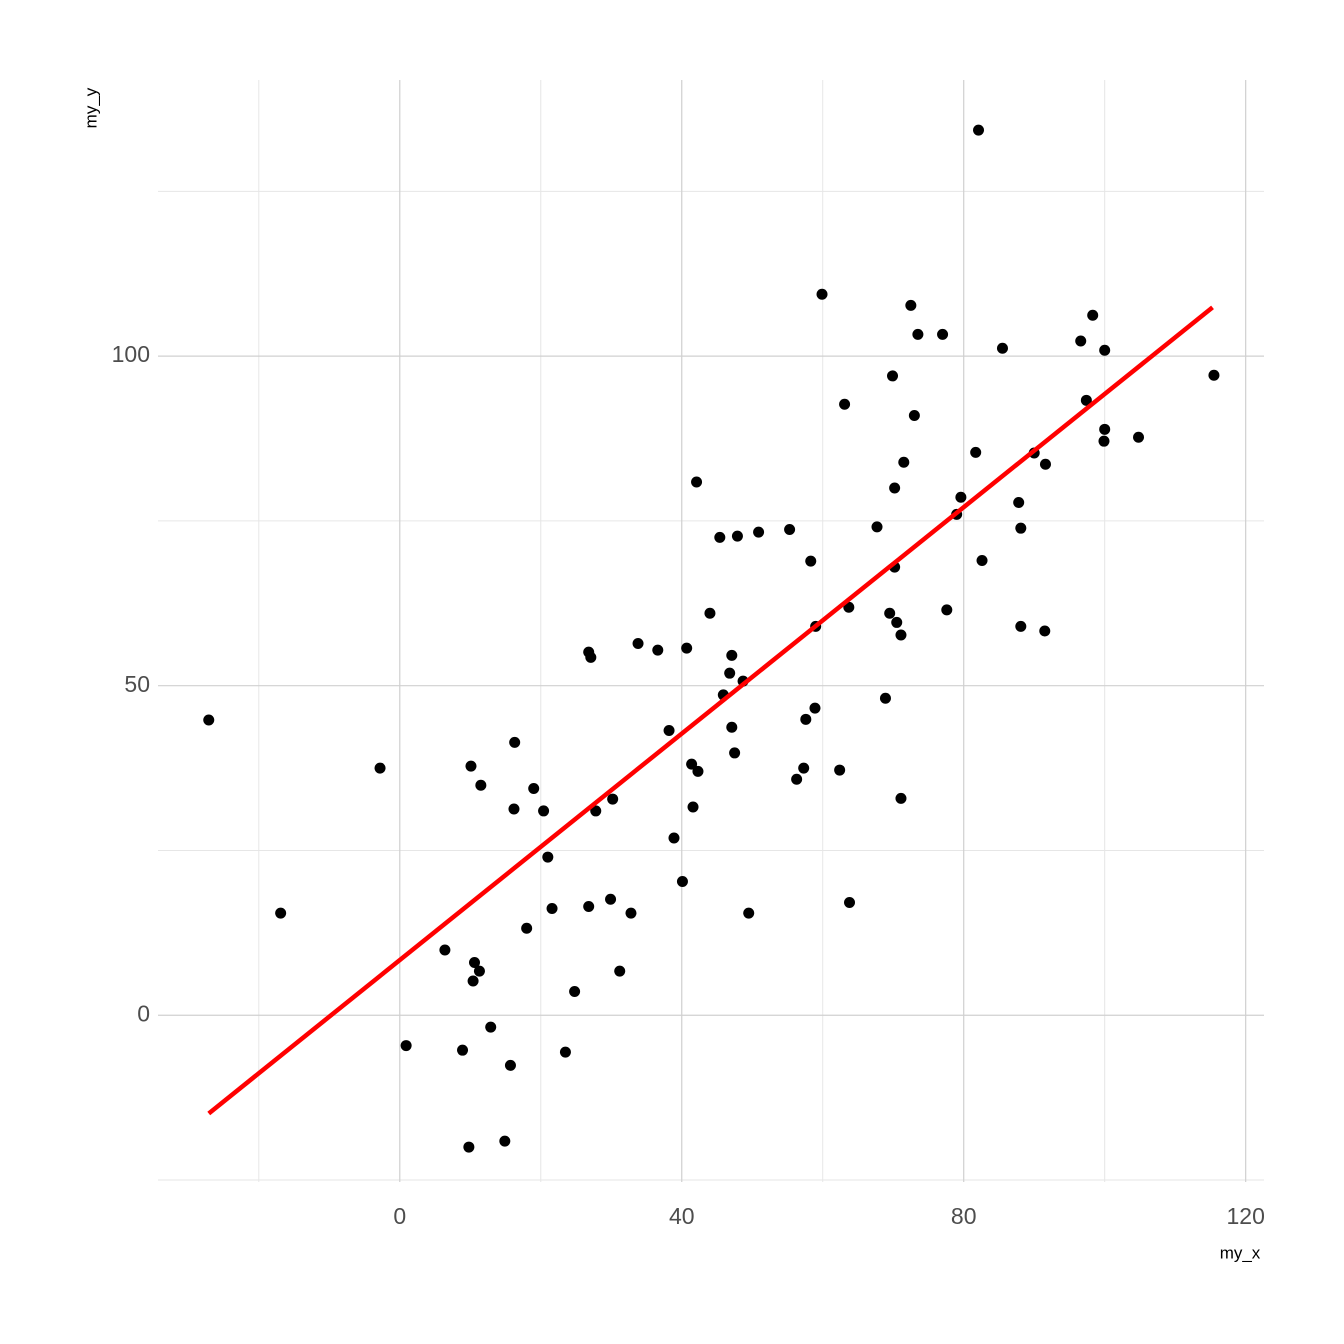 This screenshot has width=1344, height=1344. I want to click on x-axis-title: my_x, so click(1240, 1252).